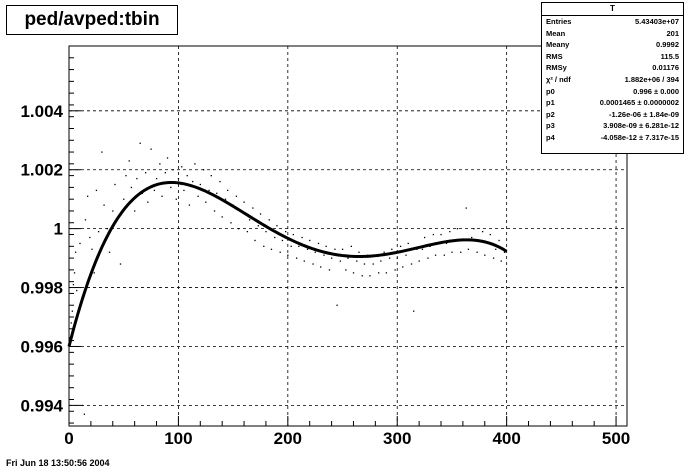 Image resolution: width=696 pixels, height=472 pixels. I want to click on x-tick-label: 100, so click(178, 438).